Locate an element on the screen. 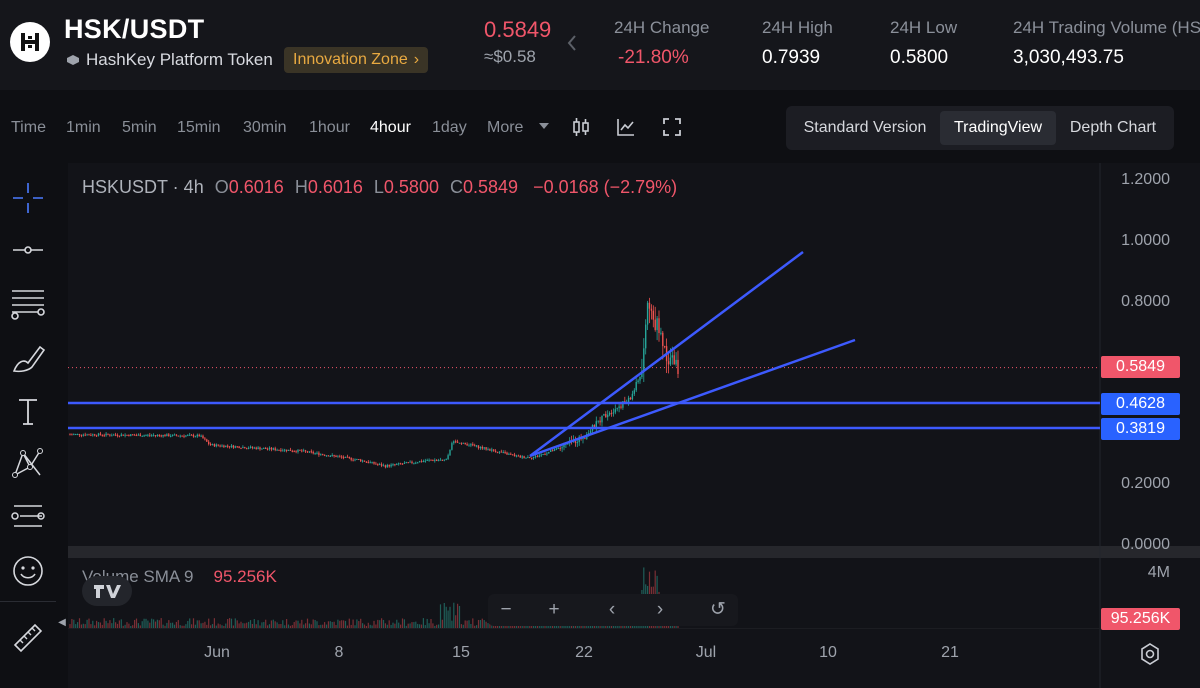 Image resolution: width=1200 pixels, height=688 pixels. measure-lines-icon is located at coordinates (28, 516).